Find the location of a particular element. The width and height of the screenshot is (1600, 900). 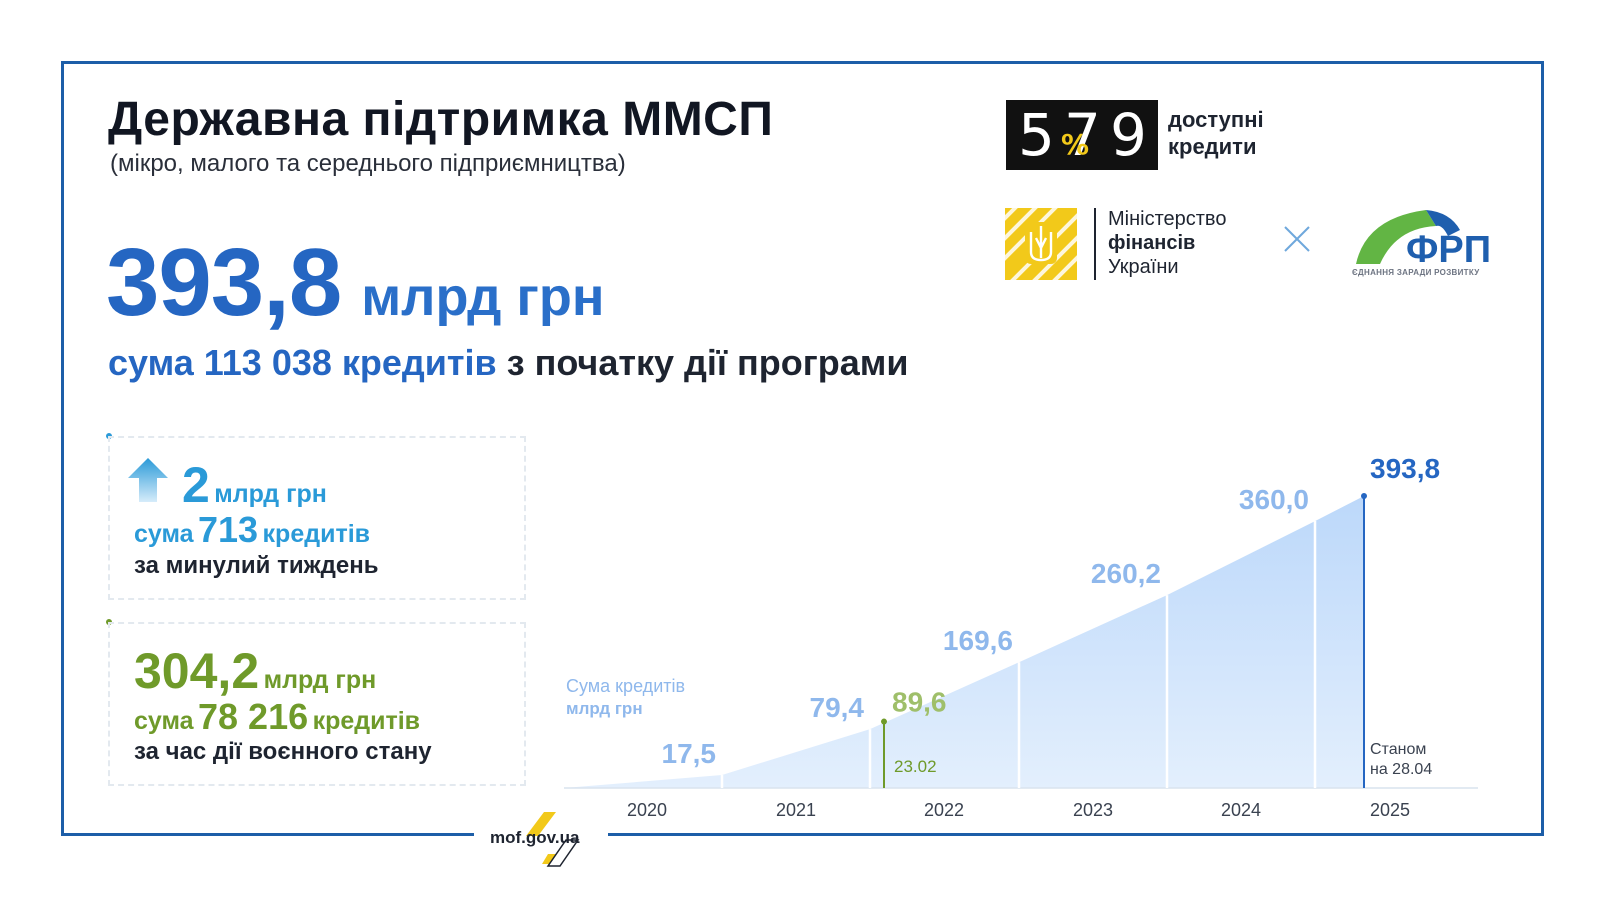

war-card is located at coordinates (317, 704).